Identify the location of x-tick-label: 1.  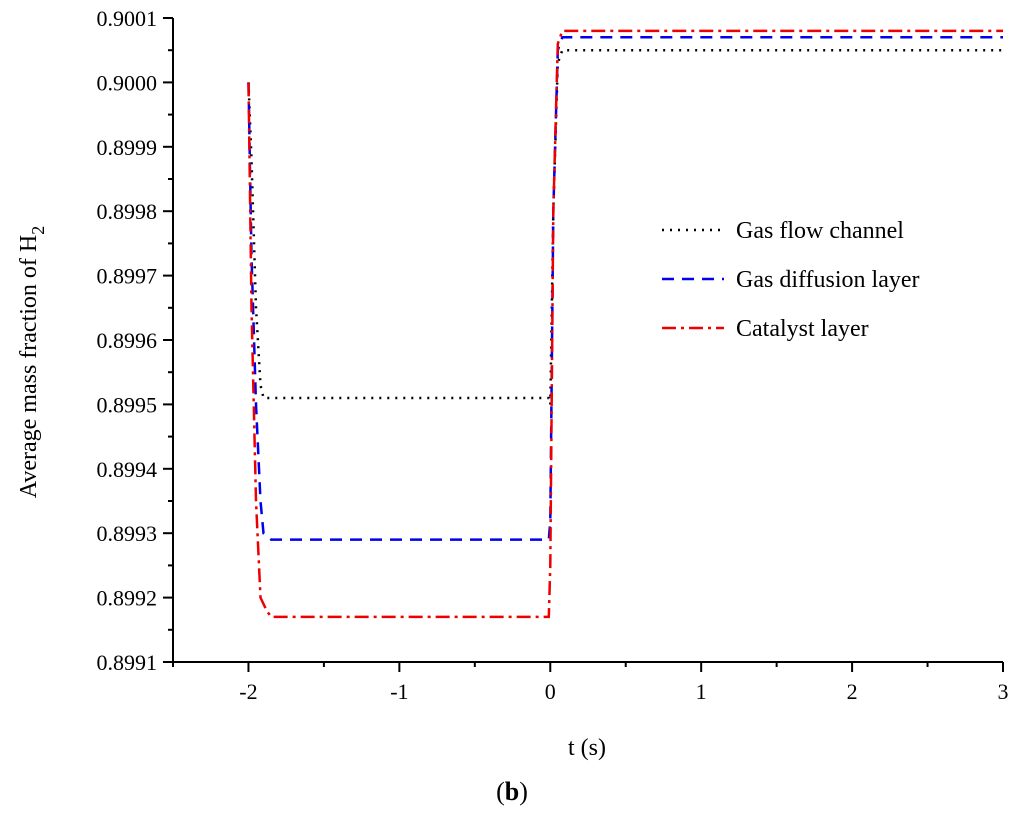
(701, 691).